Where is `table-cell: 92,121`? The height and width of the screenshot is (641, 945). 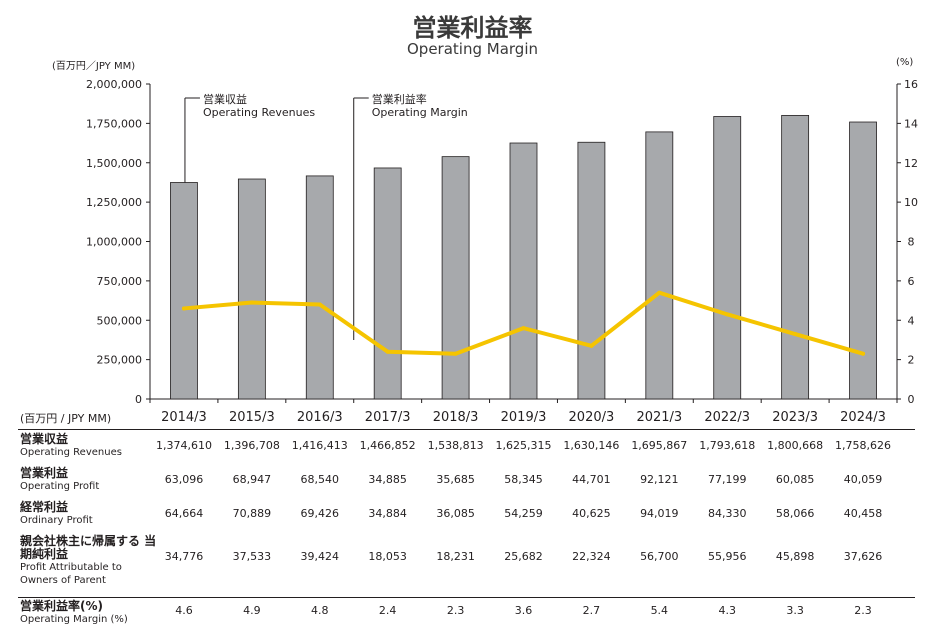
table-cell: 92,121 is located at coordinates (659, 479).